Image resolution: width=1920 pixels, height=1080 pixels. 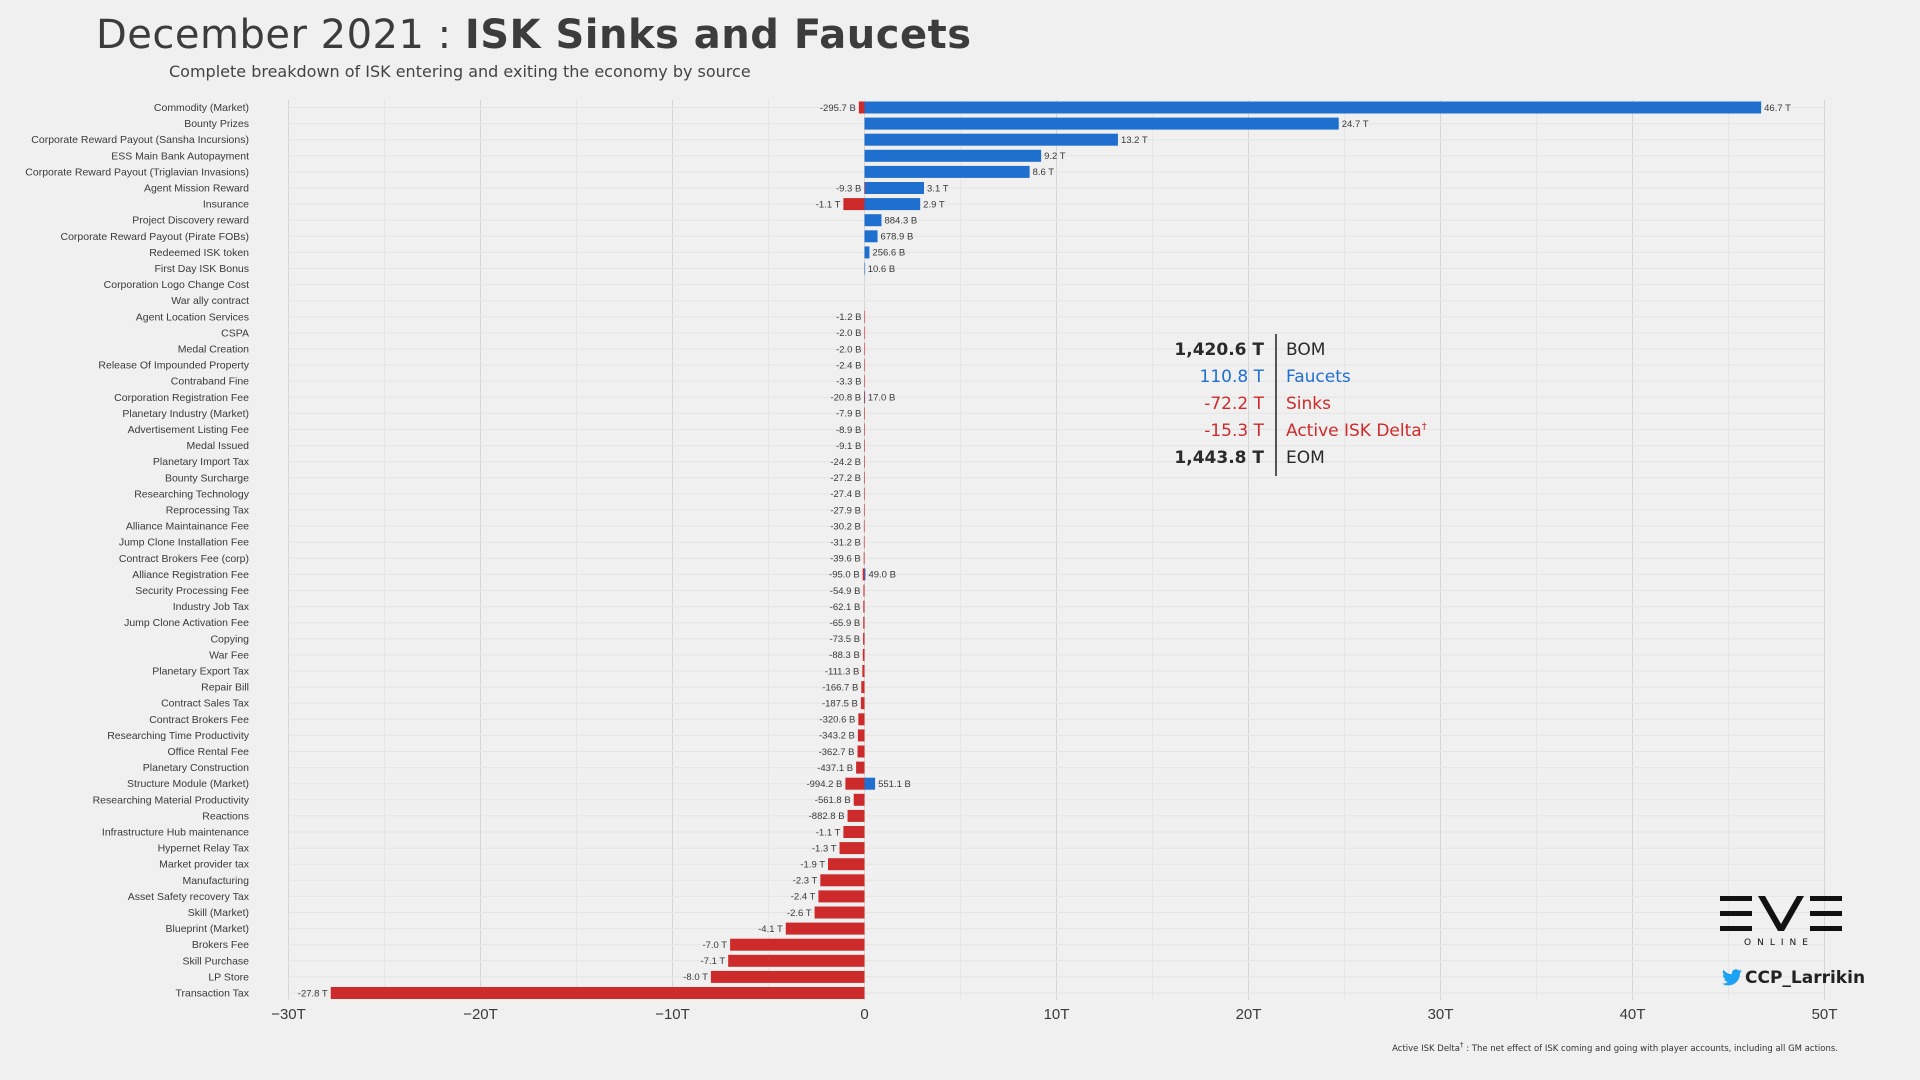 I want to click on category-label: Alliance Maintainance Fee, so click(x=187, y=527).